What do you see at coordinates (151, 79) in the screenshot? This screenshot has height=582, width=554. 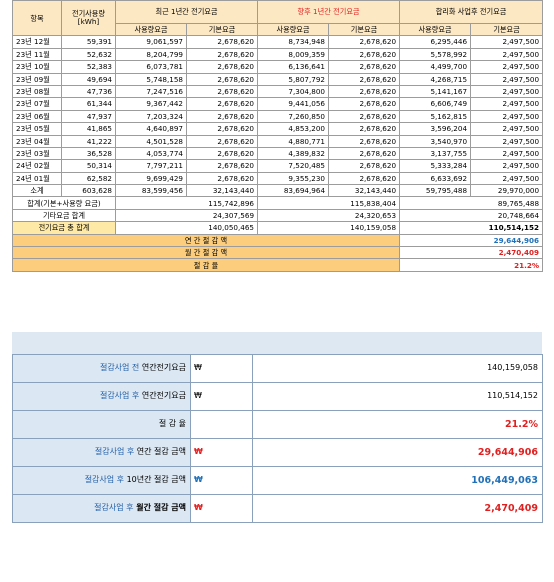 I see `fee-cell: 5,748,158` at bounding box center [151, 79].